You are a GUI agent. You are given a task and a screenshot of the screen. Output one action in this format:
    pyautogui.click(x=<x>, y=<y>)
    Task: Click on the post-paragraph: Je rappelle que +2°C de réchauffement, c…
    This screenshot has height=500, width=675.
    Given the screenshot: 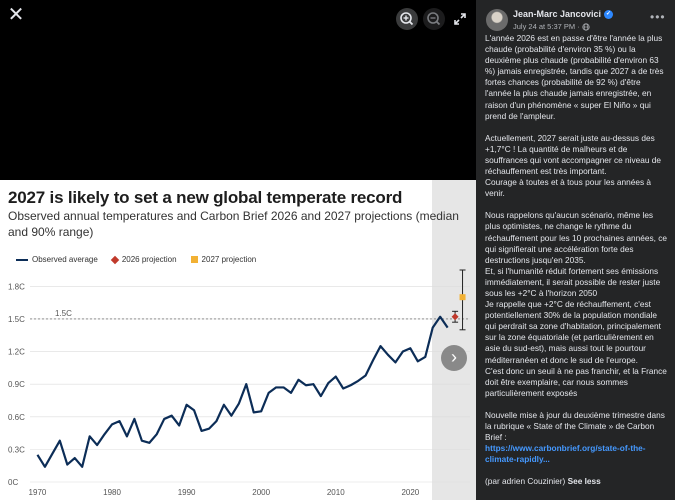 What is the action you would take?
    pyautogui.click(x=573, y=332)
    